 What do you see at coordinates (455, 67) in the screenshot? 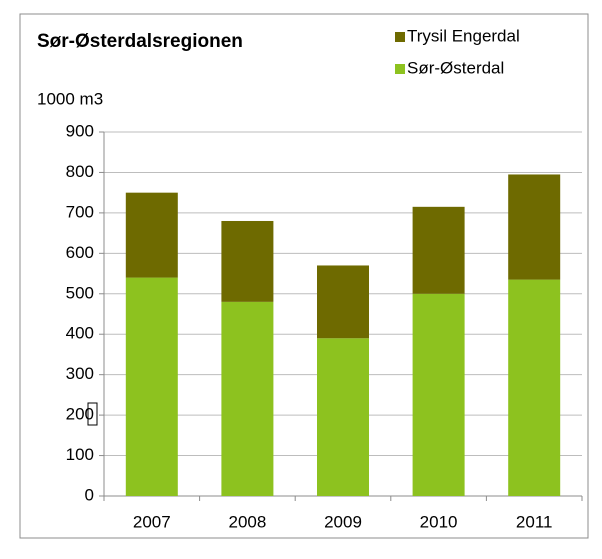
I see `legend-label: Sør-Østerdal` at bounding box center [455, 67].